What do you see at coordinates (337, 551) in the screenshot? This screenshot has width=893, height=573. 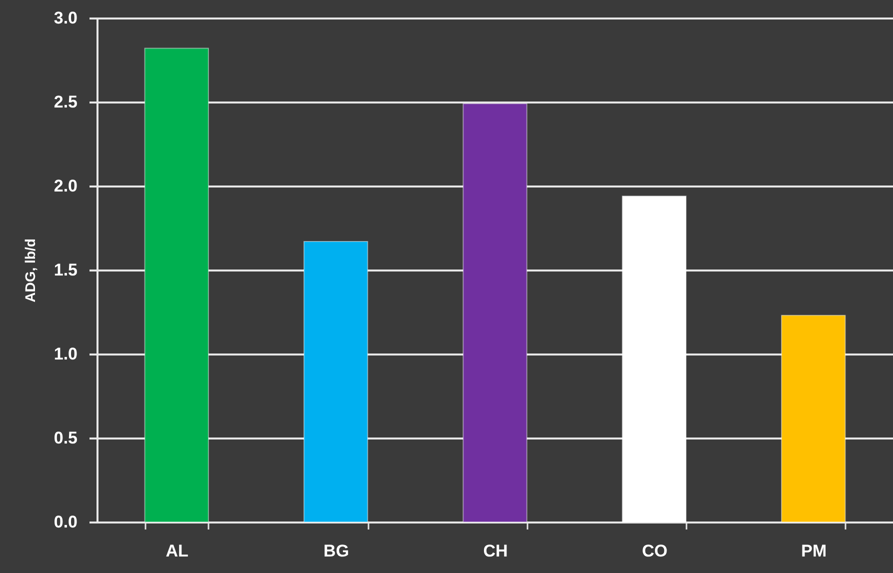 I see `x-tick-label: BG` at bounding box center [337, 551].